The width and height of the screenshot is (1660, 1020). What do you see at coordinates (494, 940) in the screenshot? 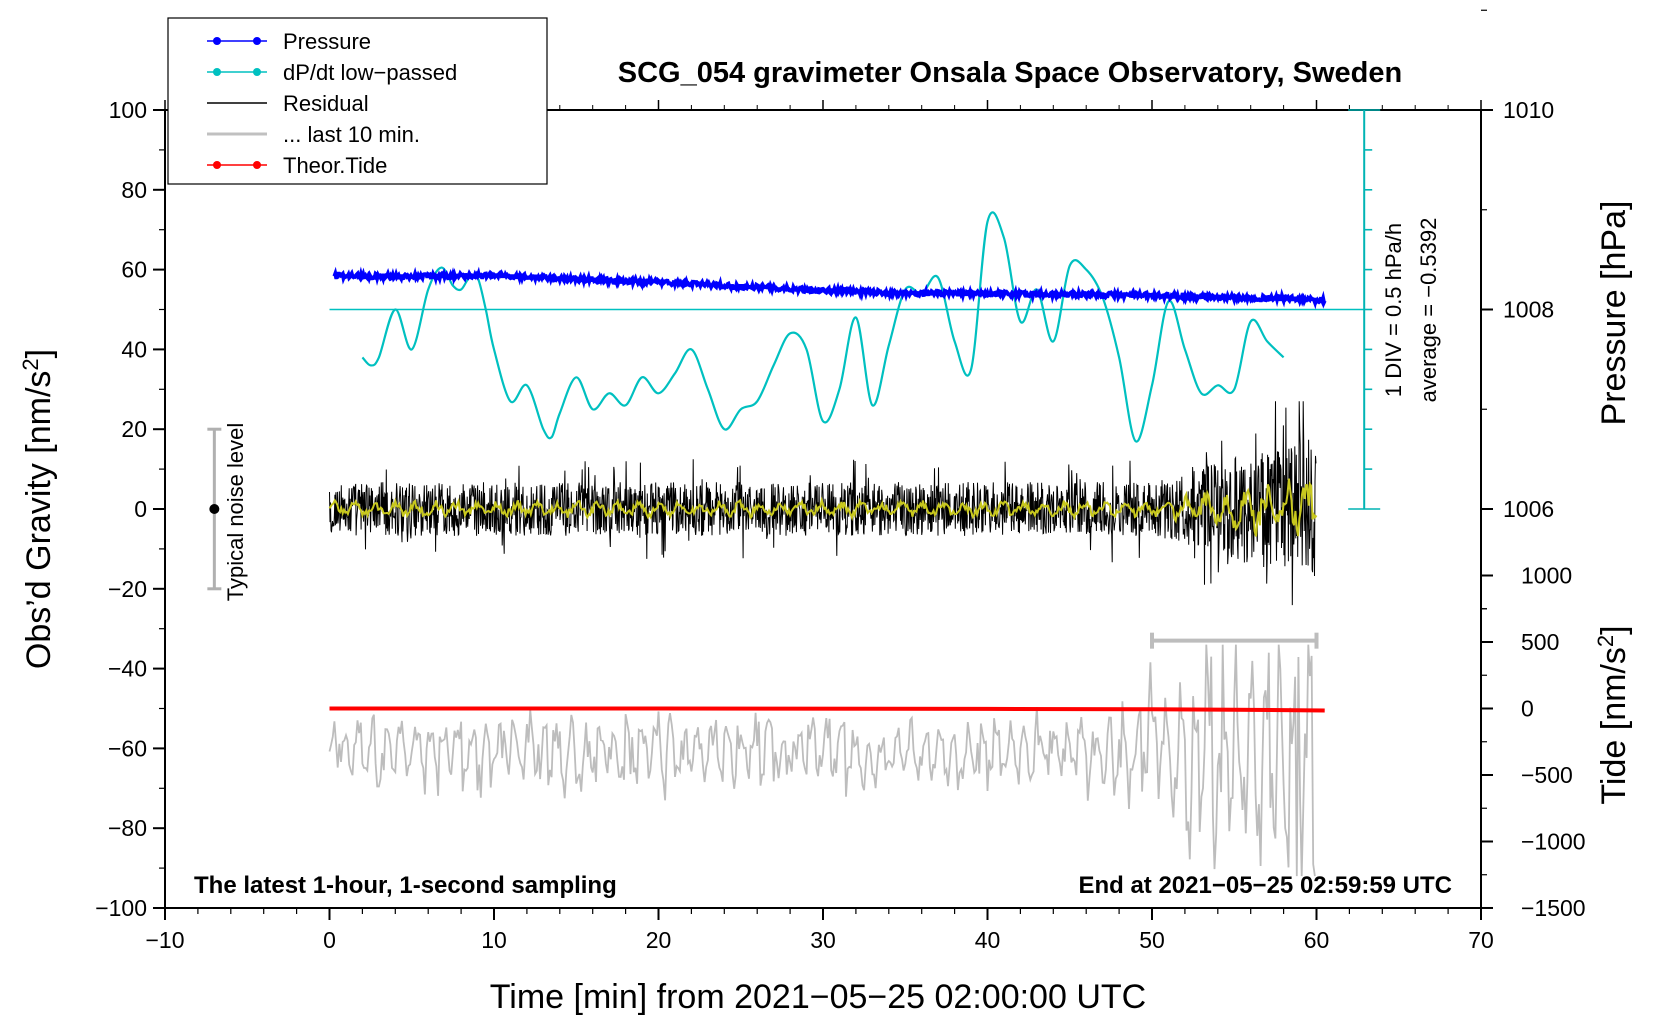
I see `x-tick-label: 10` at bounding box center [494, 940].